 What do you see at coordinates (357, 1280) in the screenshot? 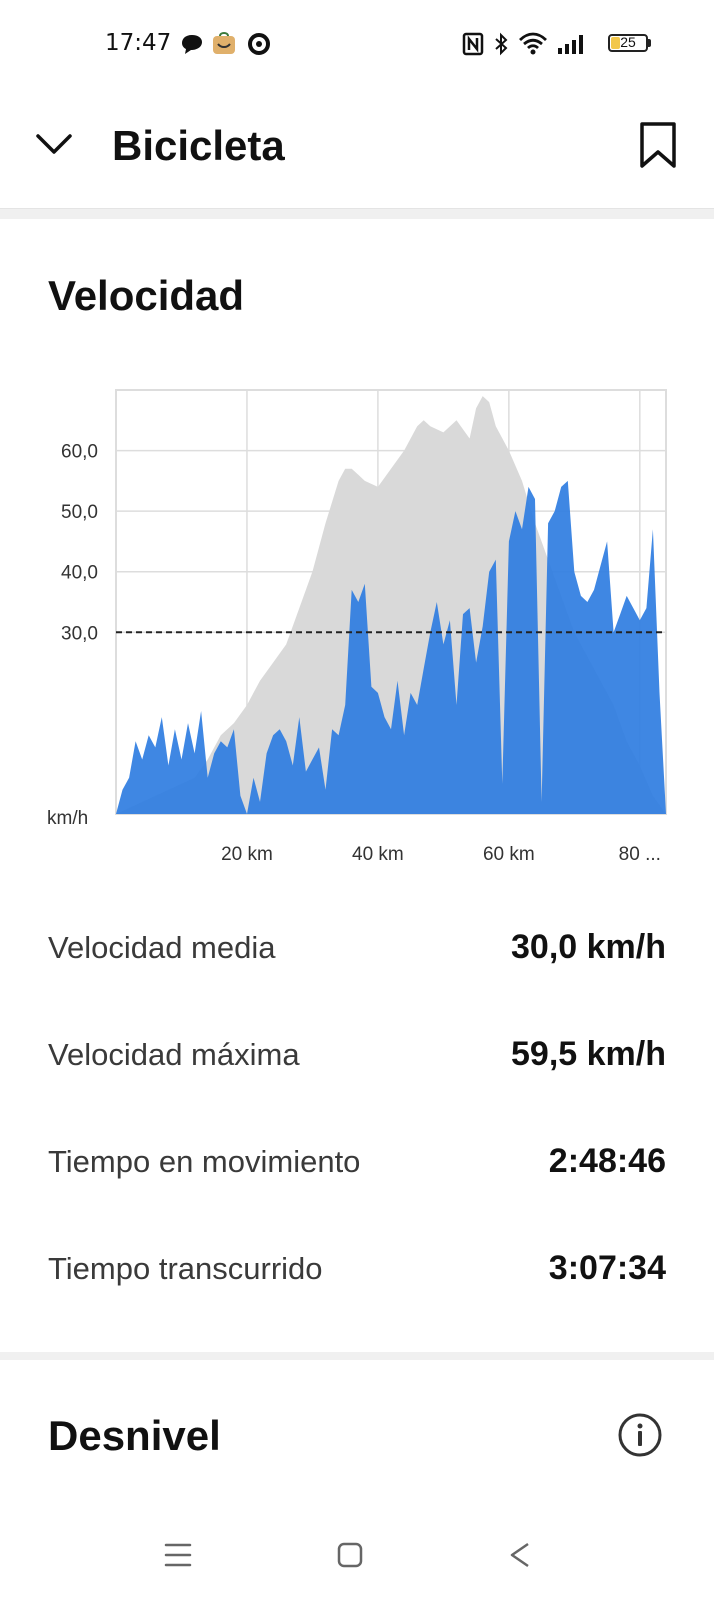
I see `stat-row-elapsed-time: Tiempo transcurrido 3:07:34` at bounding box center [357, 1280].